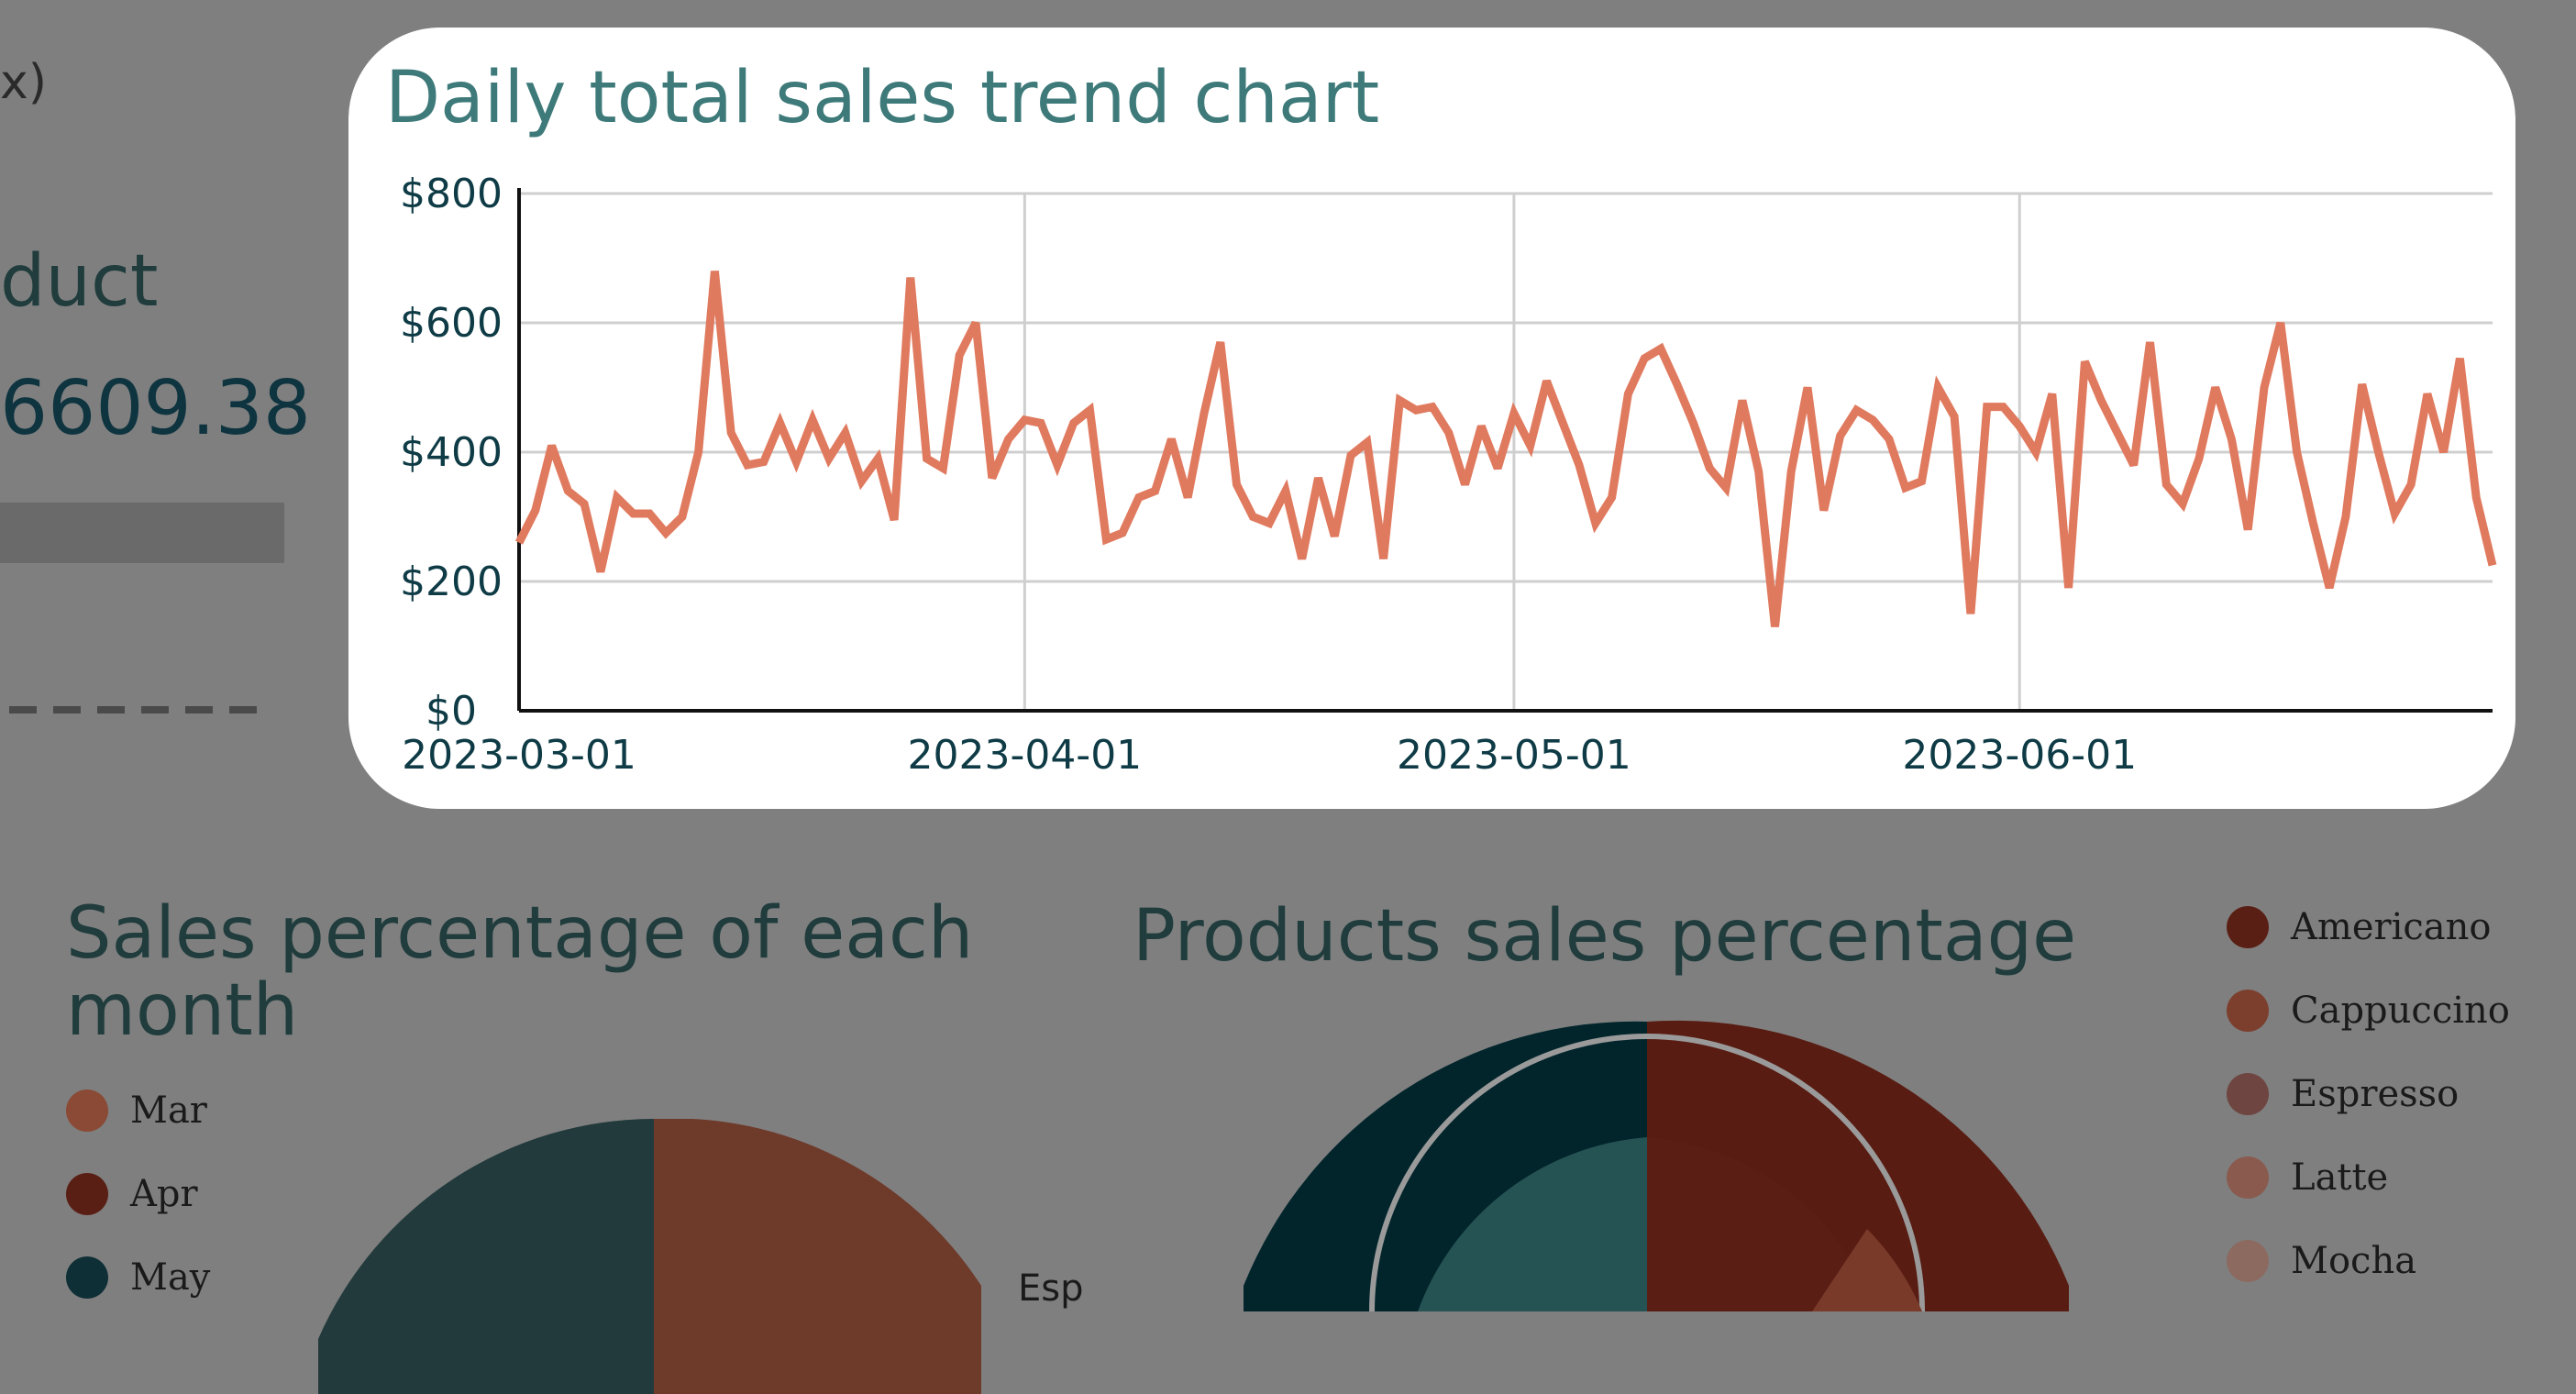  What do you see at coordinates (1761, 1224) in the screenshot?
I see `product-pie-inner-right` at bounding box center [1761, 1224].